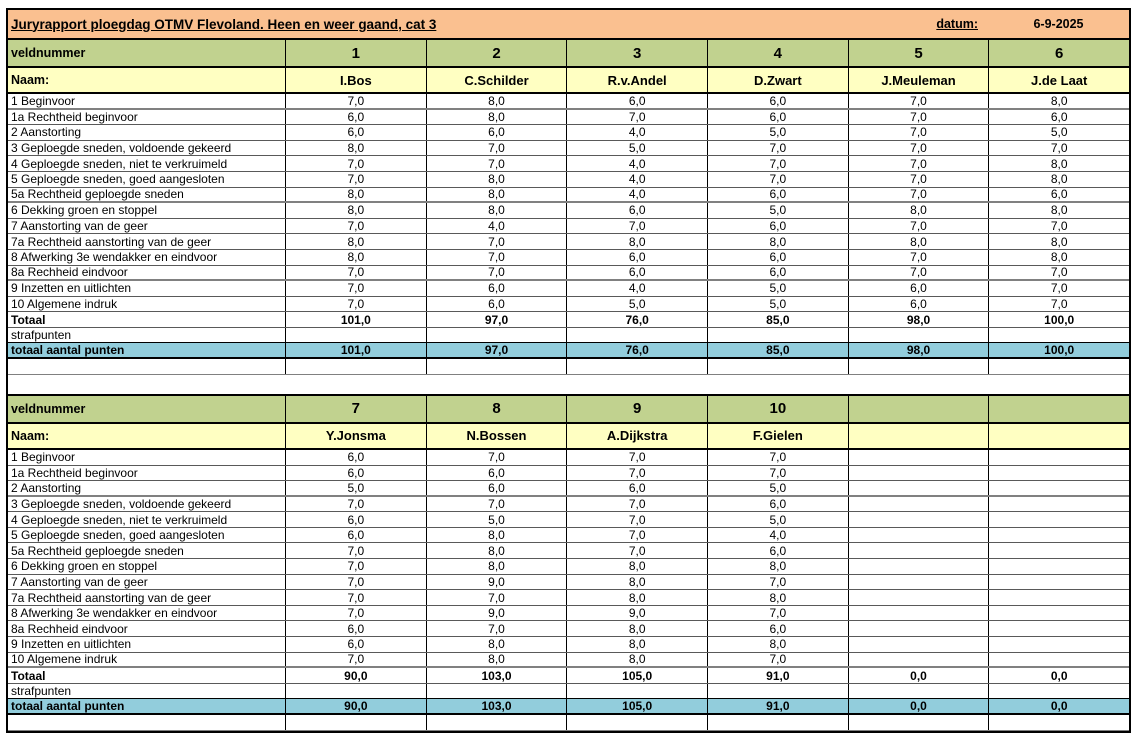 Image resolution: width=1137 pixels, height=734 pixels. Describe the element at coordinates (43, 100) in the screenshot. I see `criterion-label: 1 Beginvoor` at that location.